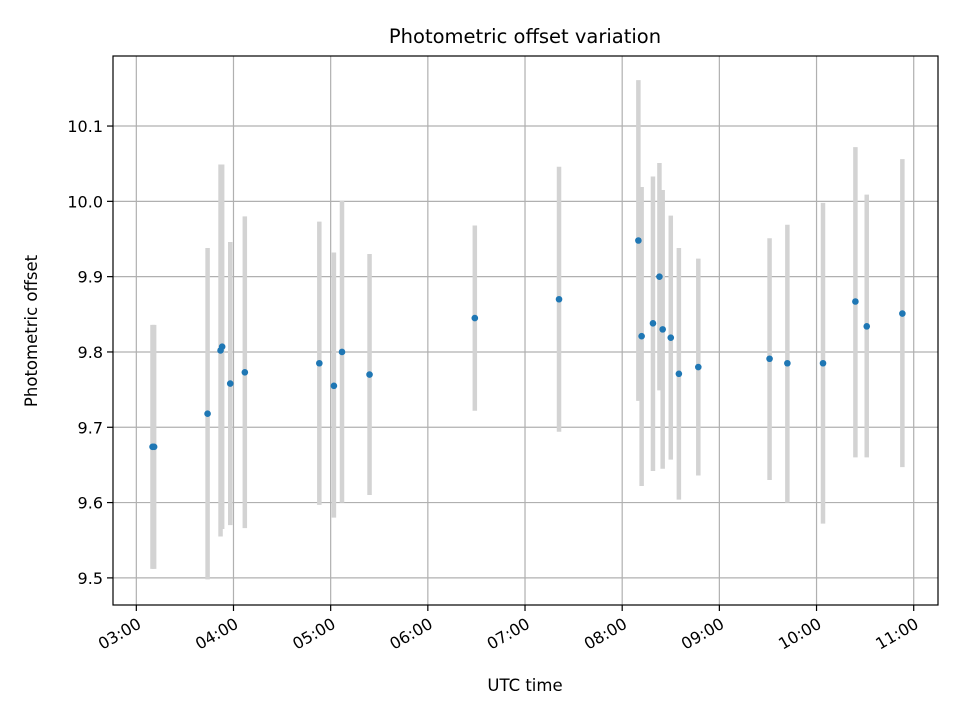  I want to click on y-axis: 9.5 9.6 9.7 9.8 9.9 10.0 10.1, so click(90, 352).